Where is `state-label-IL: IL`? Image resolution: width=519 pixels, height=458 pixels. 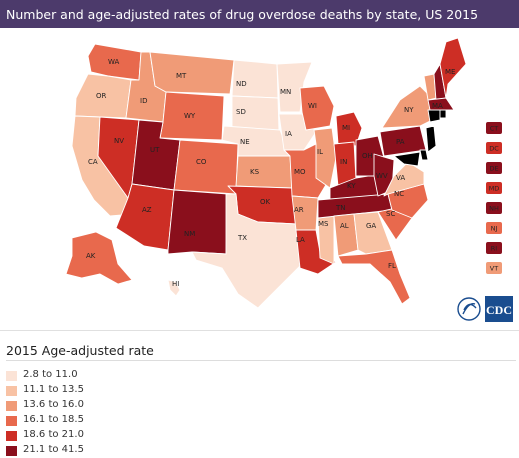
state-label-IL: IL is located at coordinates (320, 152).